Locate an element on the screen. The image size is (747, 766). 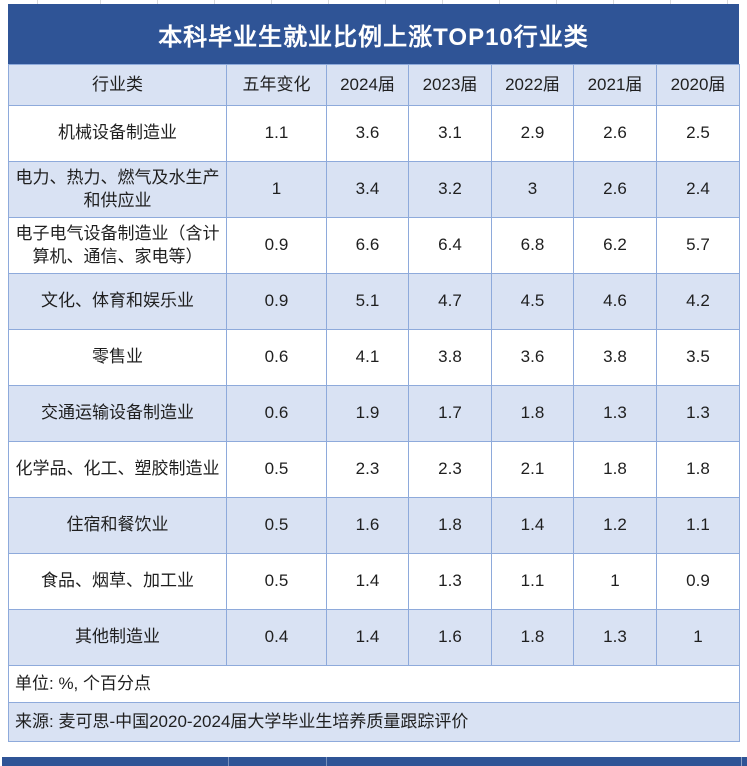
table-row: 电子电气设备制造业（含计算机、通信、家电等） 0.9 6.6 6.4 6.8 6.2 5.7 is located at coordinates (374, 245).